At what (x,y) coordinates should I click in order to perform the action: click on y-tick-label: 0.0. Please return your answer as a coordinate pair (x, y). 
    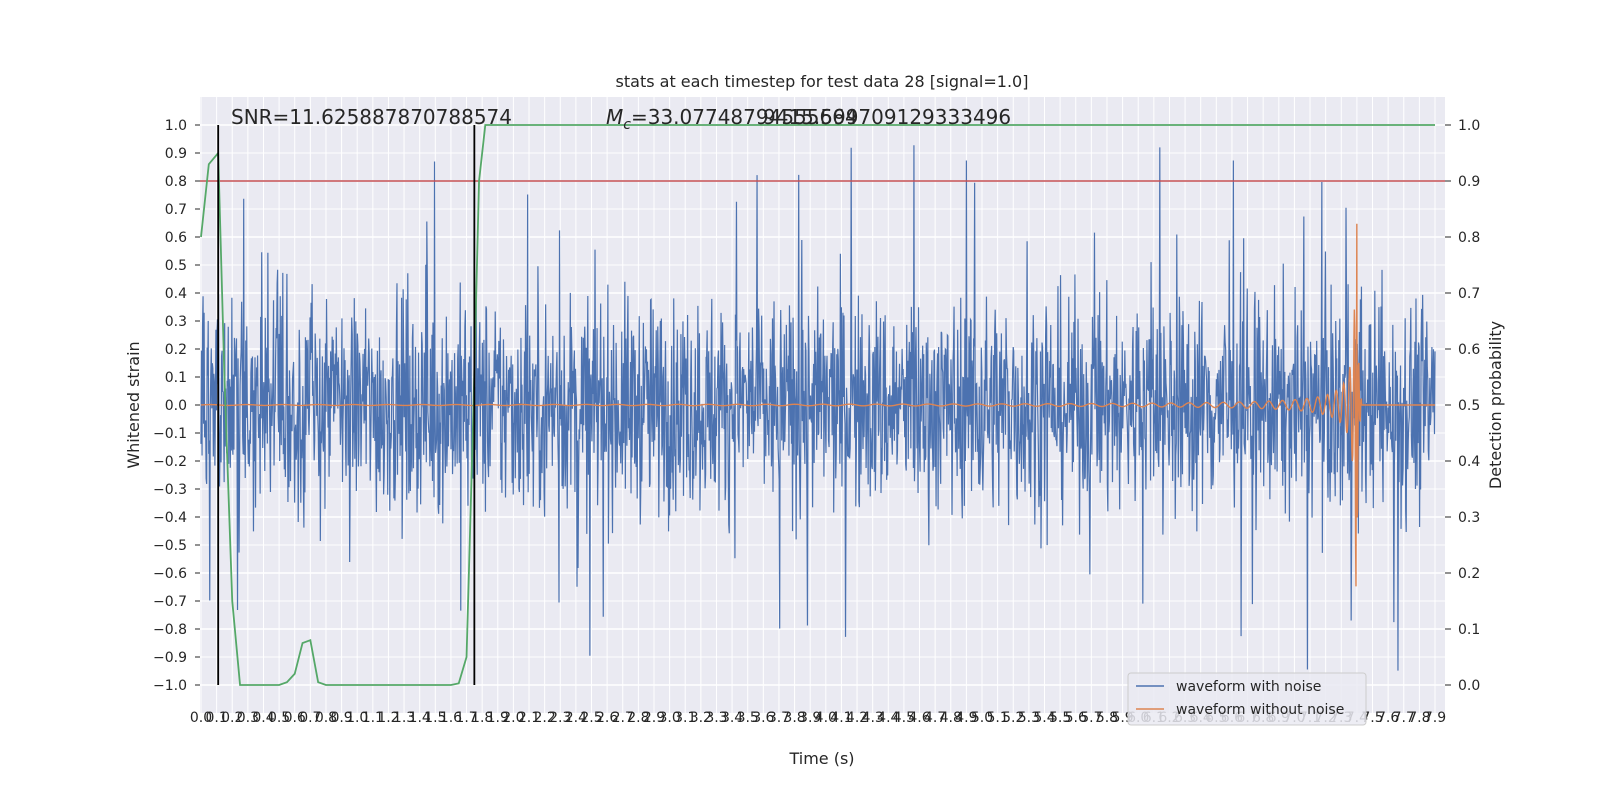
    Looking at the image, I should click on (176, 406).